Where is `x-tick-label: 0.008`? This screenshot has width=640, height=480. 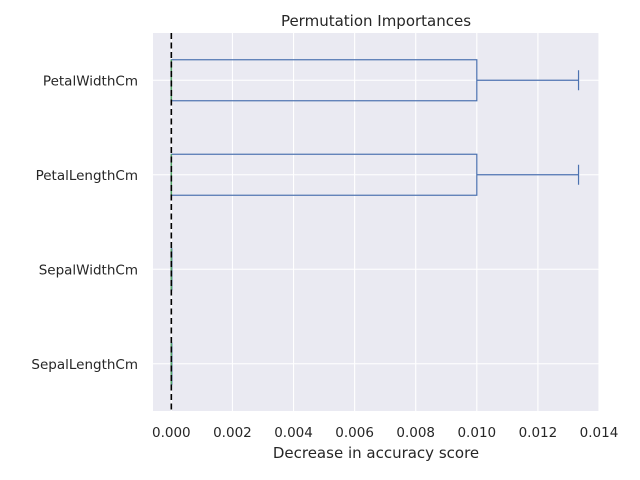 x-tick-label: 0.008 is located at coordinates (415, 433).